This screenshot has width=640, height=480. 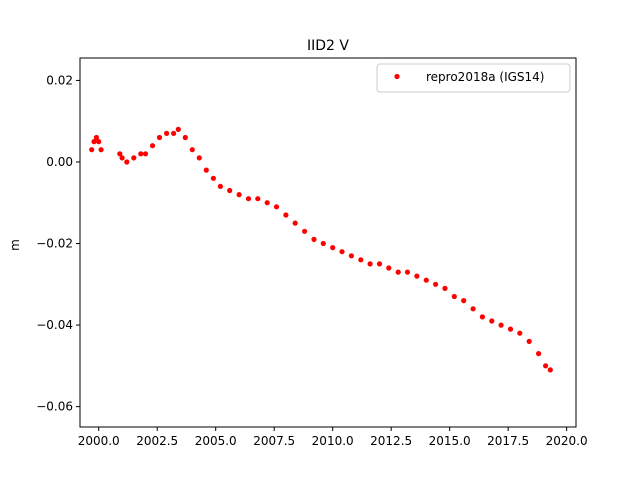 What do you see at coordinates (54, 325) in the screenshot?
I see `y-tick-label: −0.04` at bounding box center [54, 325].